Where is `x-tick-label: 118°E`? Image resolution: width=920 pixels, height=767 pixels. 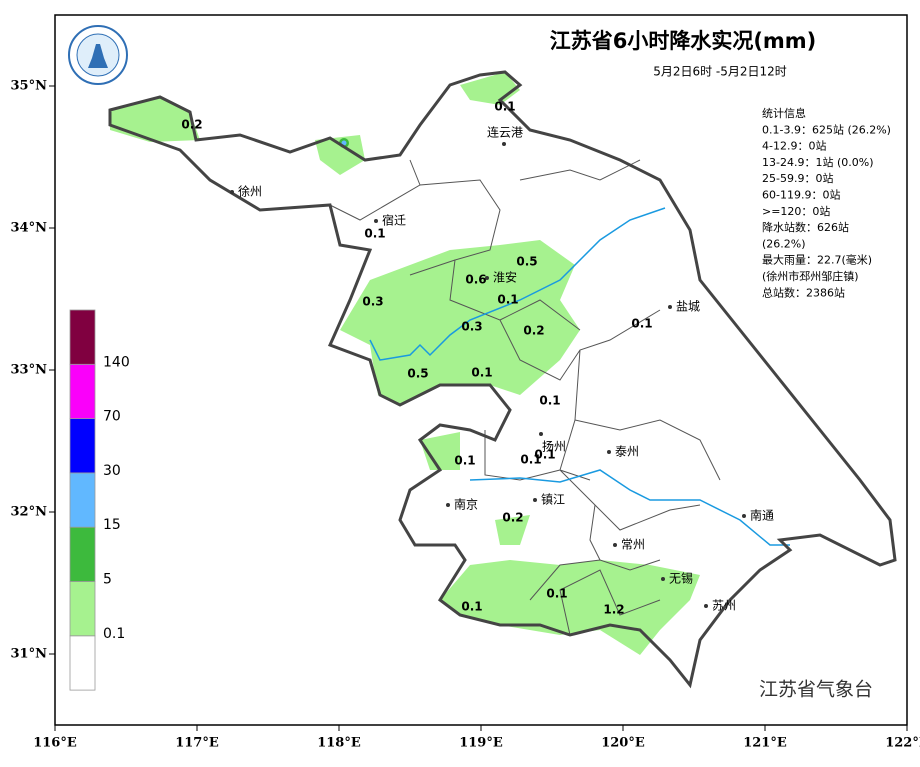 x-tick-label: 118°E is located at coordinates (339, 743).